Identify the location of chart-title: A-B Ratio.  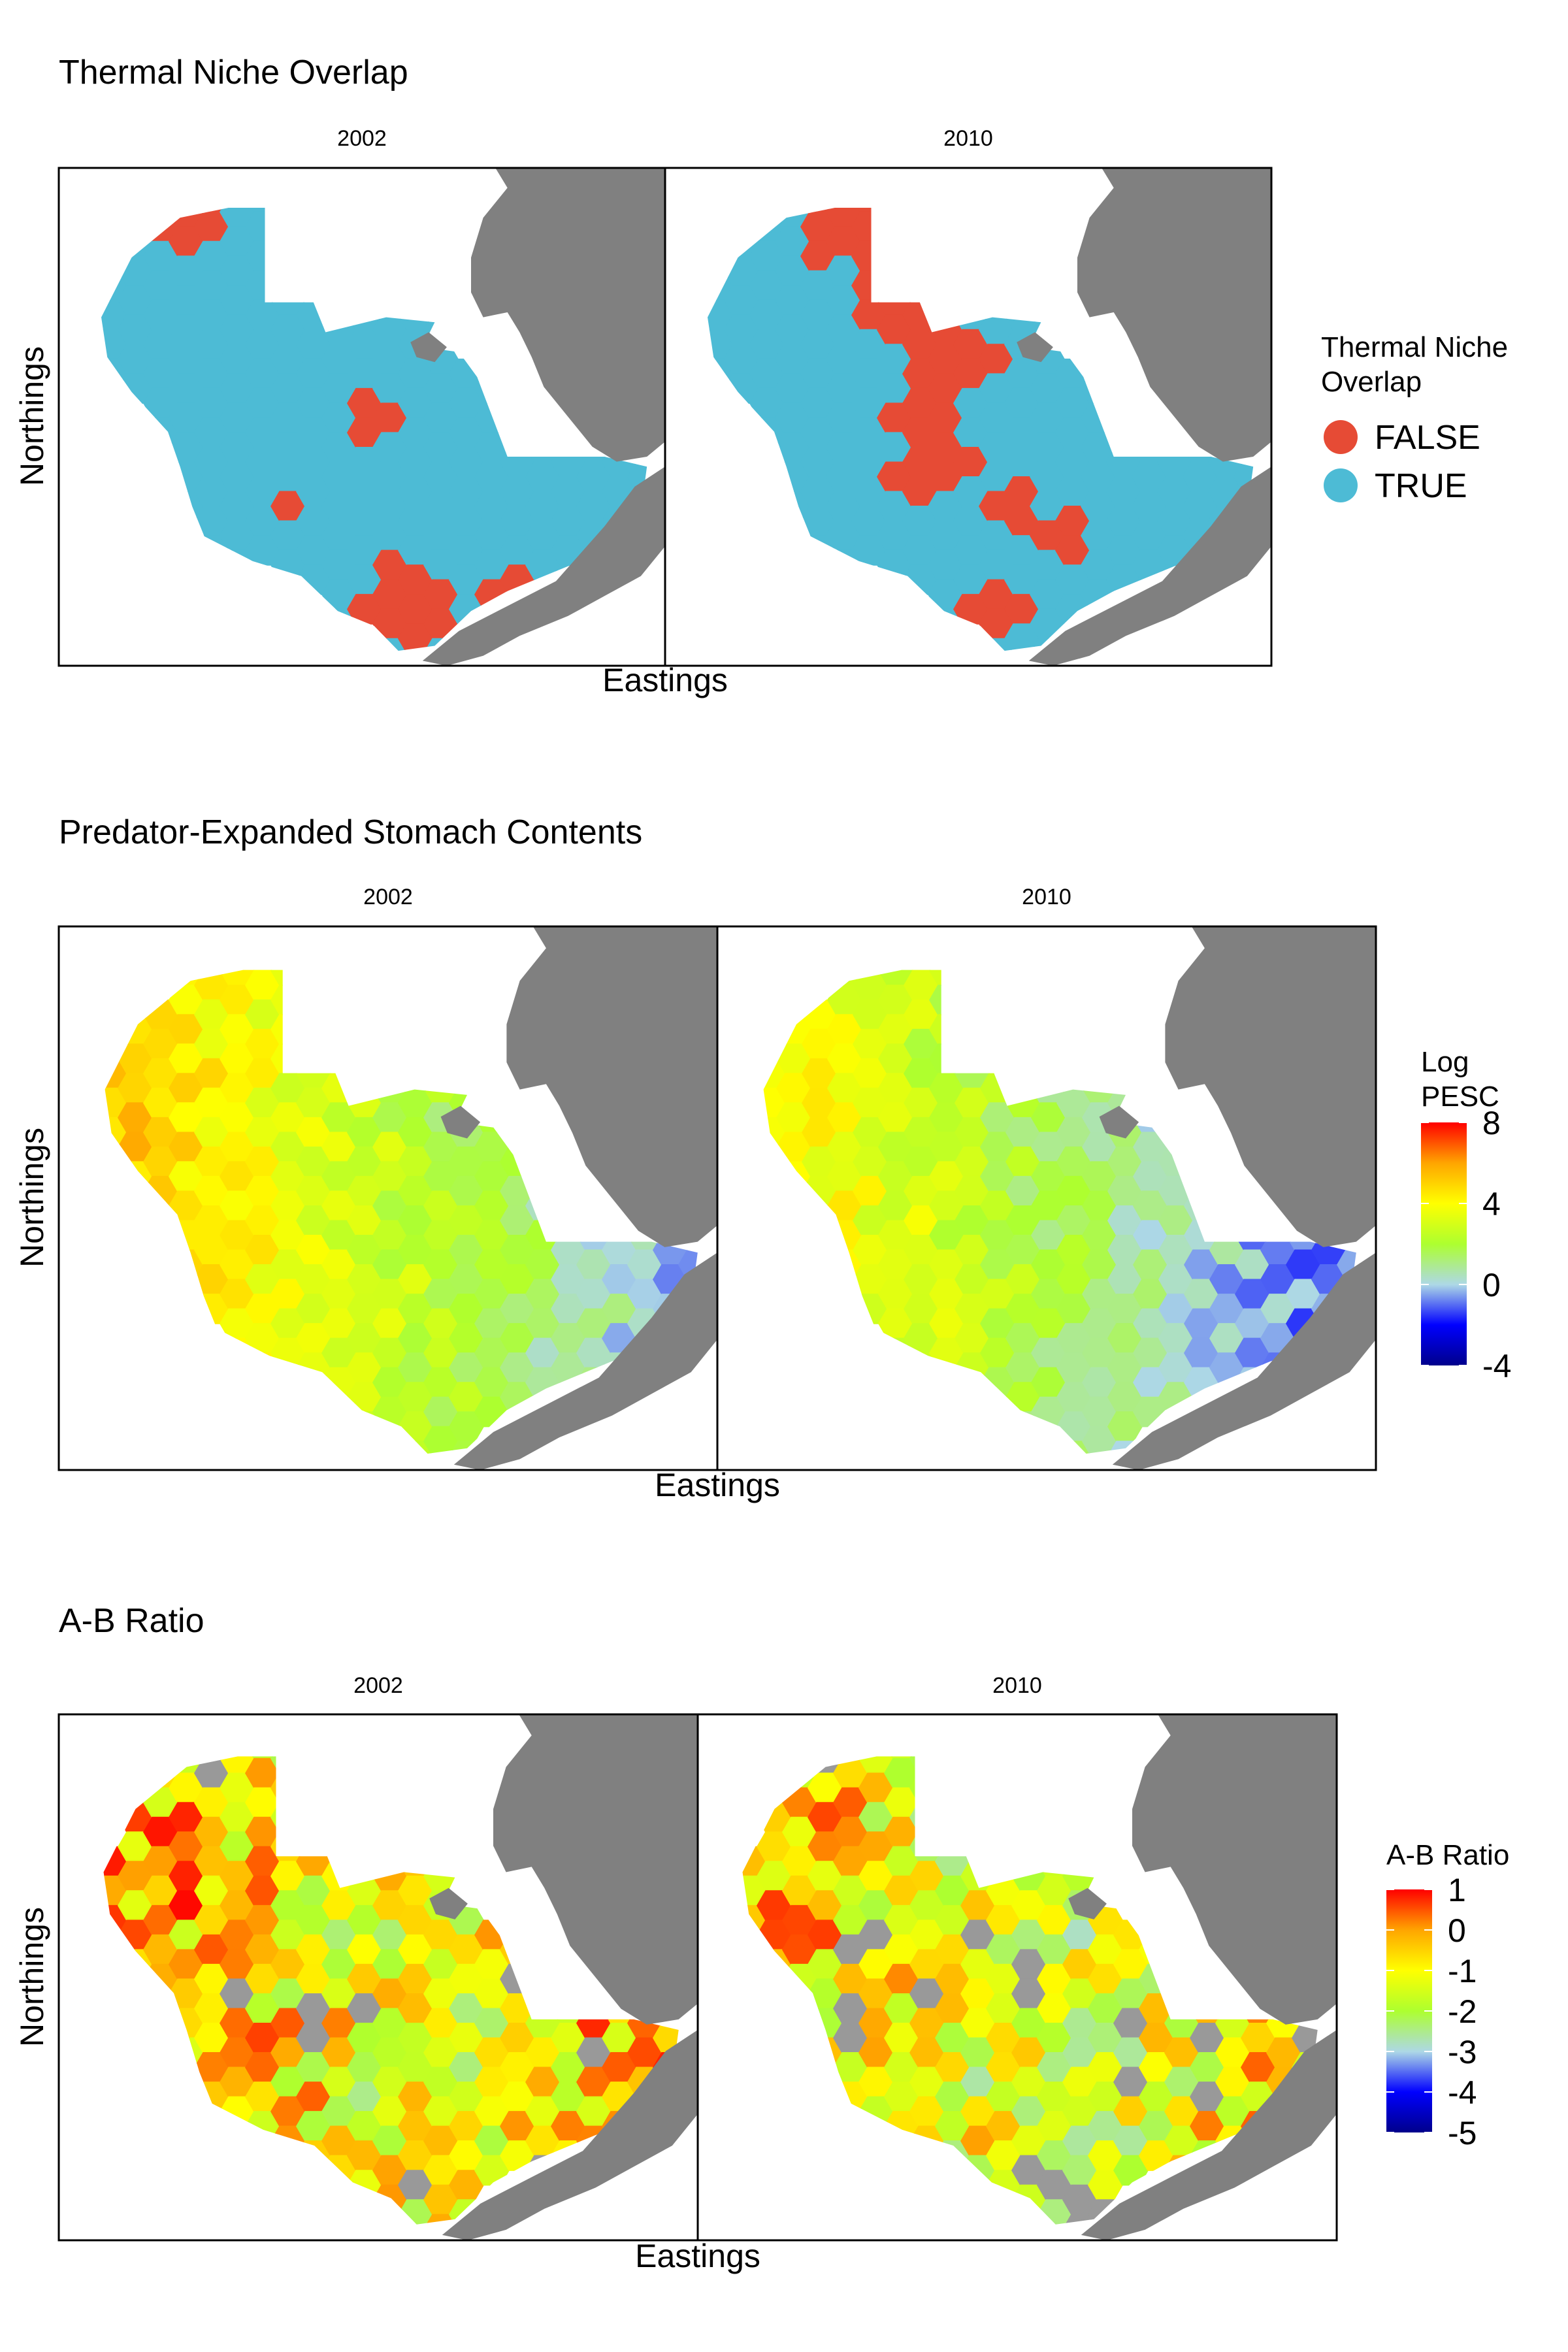
(131, 1621).